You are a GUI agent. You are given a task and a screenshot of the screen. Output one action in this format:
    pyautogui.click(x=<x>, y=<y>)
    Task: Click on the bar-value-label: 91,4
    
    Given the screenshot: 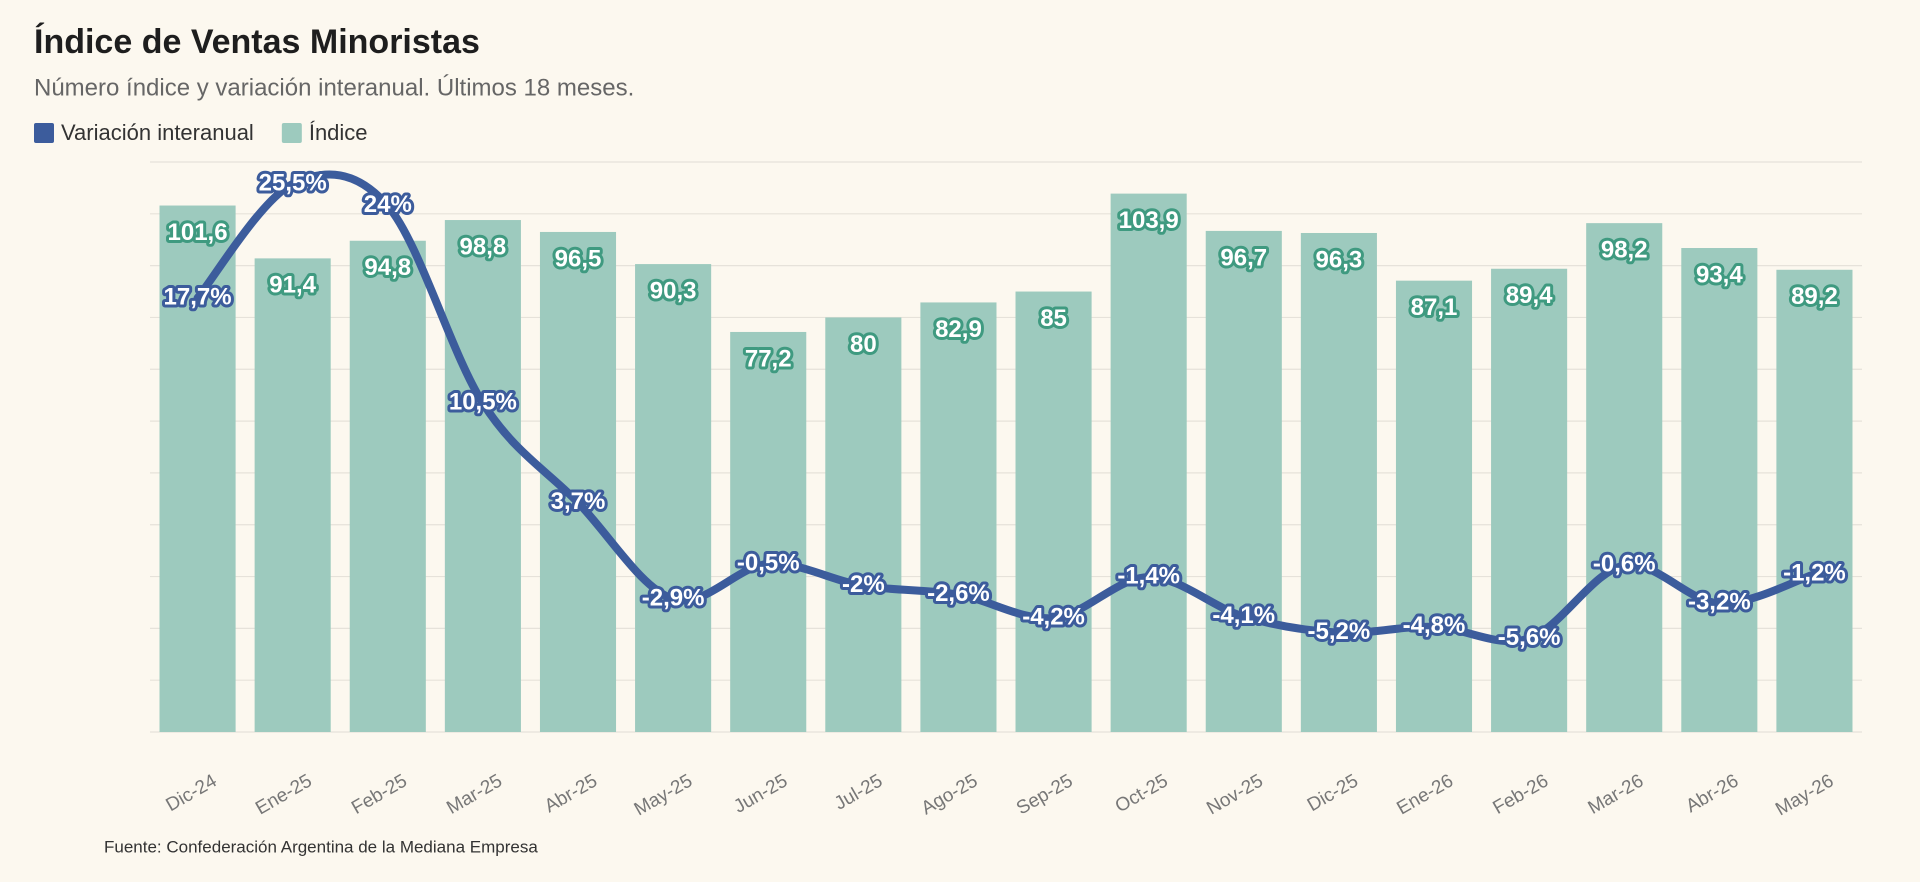 What is the action you would take?
    pyautogui.click(x=292, y=285)
    